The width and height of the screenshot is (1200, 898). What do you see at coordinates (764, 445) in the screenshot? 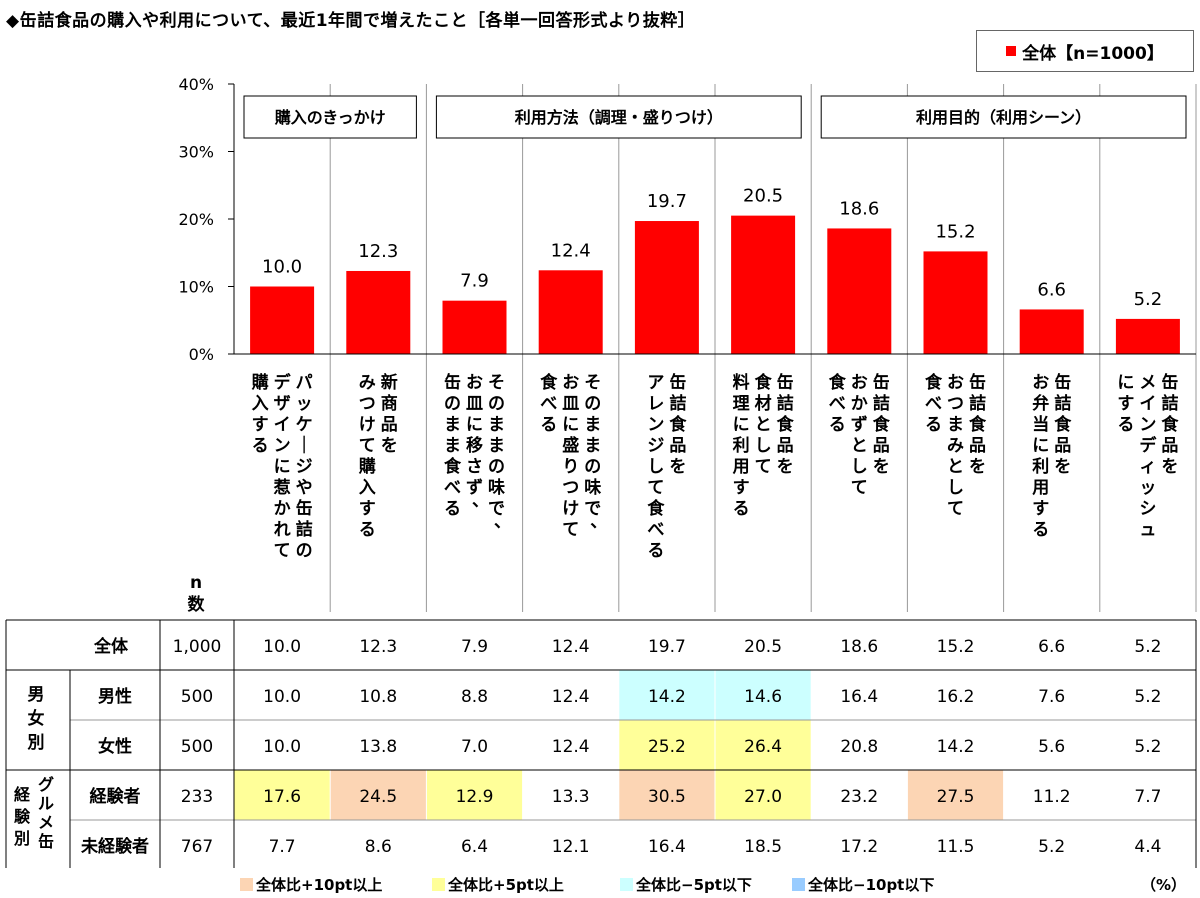
I see `category-label: 缶詰食品を食材として料理に利用する` at bounding box center [764, 445].